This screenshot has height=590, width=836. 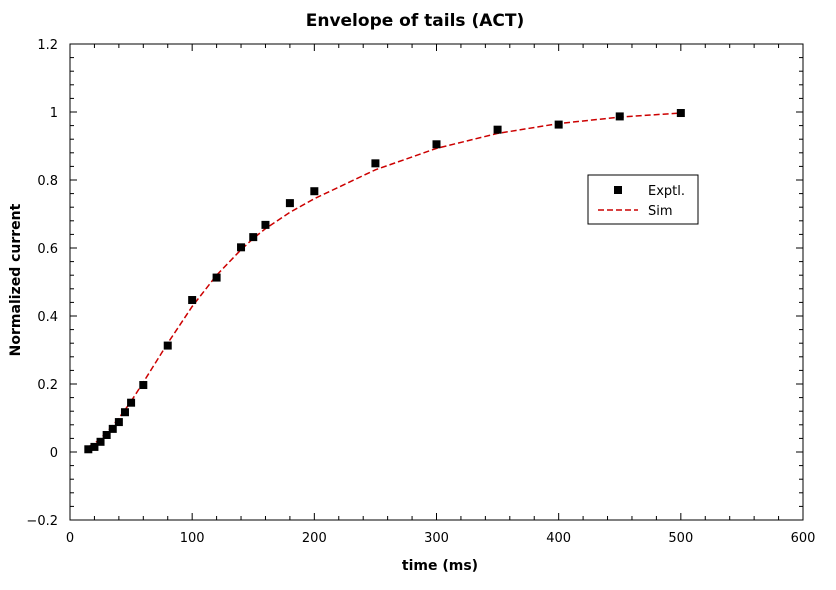 I want to click on y-tick-label: 0.8, so click(x=47, y=181).